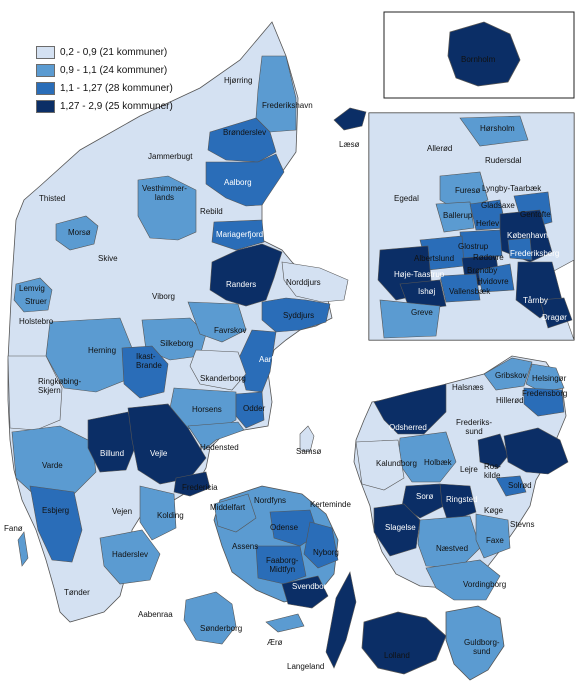 The height and width of the screenshot is (700, 579). I want to click on label-odsherred: Odsherred, so click(408, 427).